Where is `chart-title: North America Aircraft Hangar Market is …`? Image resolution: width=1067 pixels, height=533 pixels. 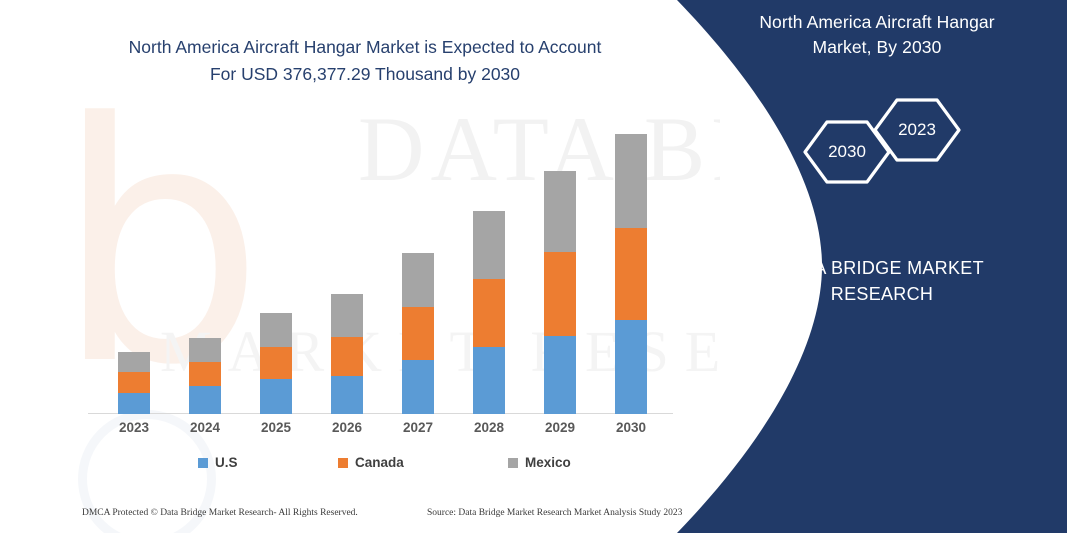 chart-title: North America Aircraft Hangar Market is … is located at coordinates (365, 61).